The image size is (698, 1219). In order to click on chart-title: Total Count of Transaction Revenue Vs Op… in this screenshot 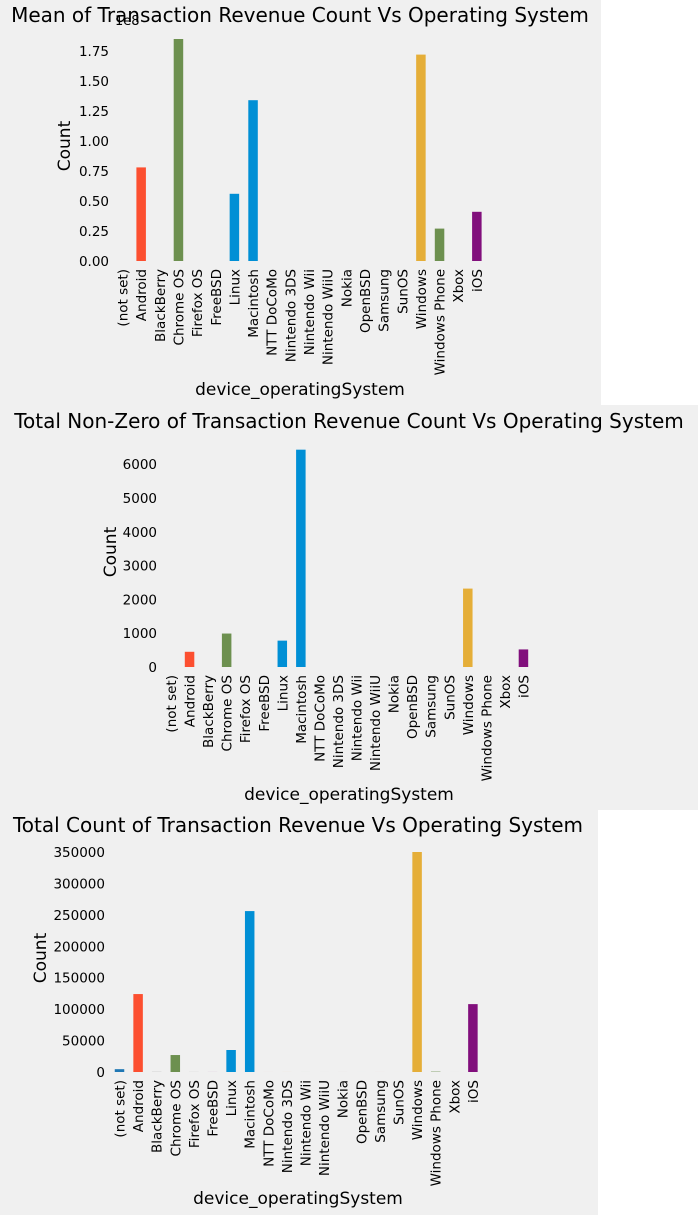, I will do `click(297, 825)`.